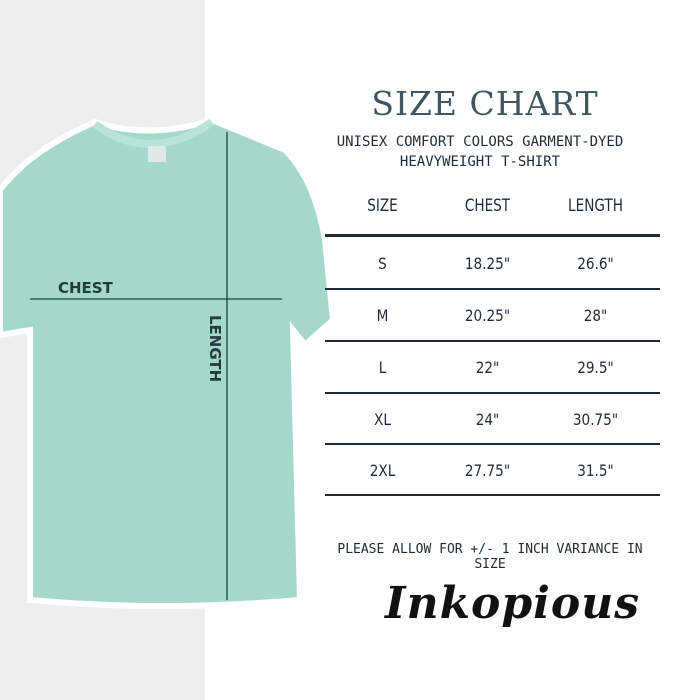  Describe the element at coordinates (595, 206) in the screenshot. I see `column-header-length: LENGTH` at that location.